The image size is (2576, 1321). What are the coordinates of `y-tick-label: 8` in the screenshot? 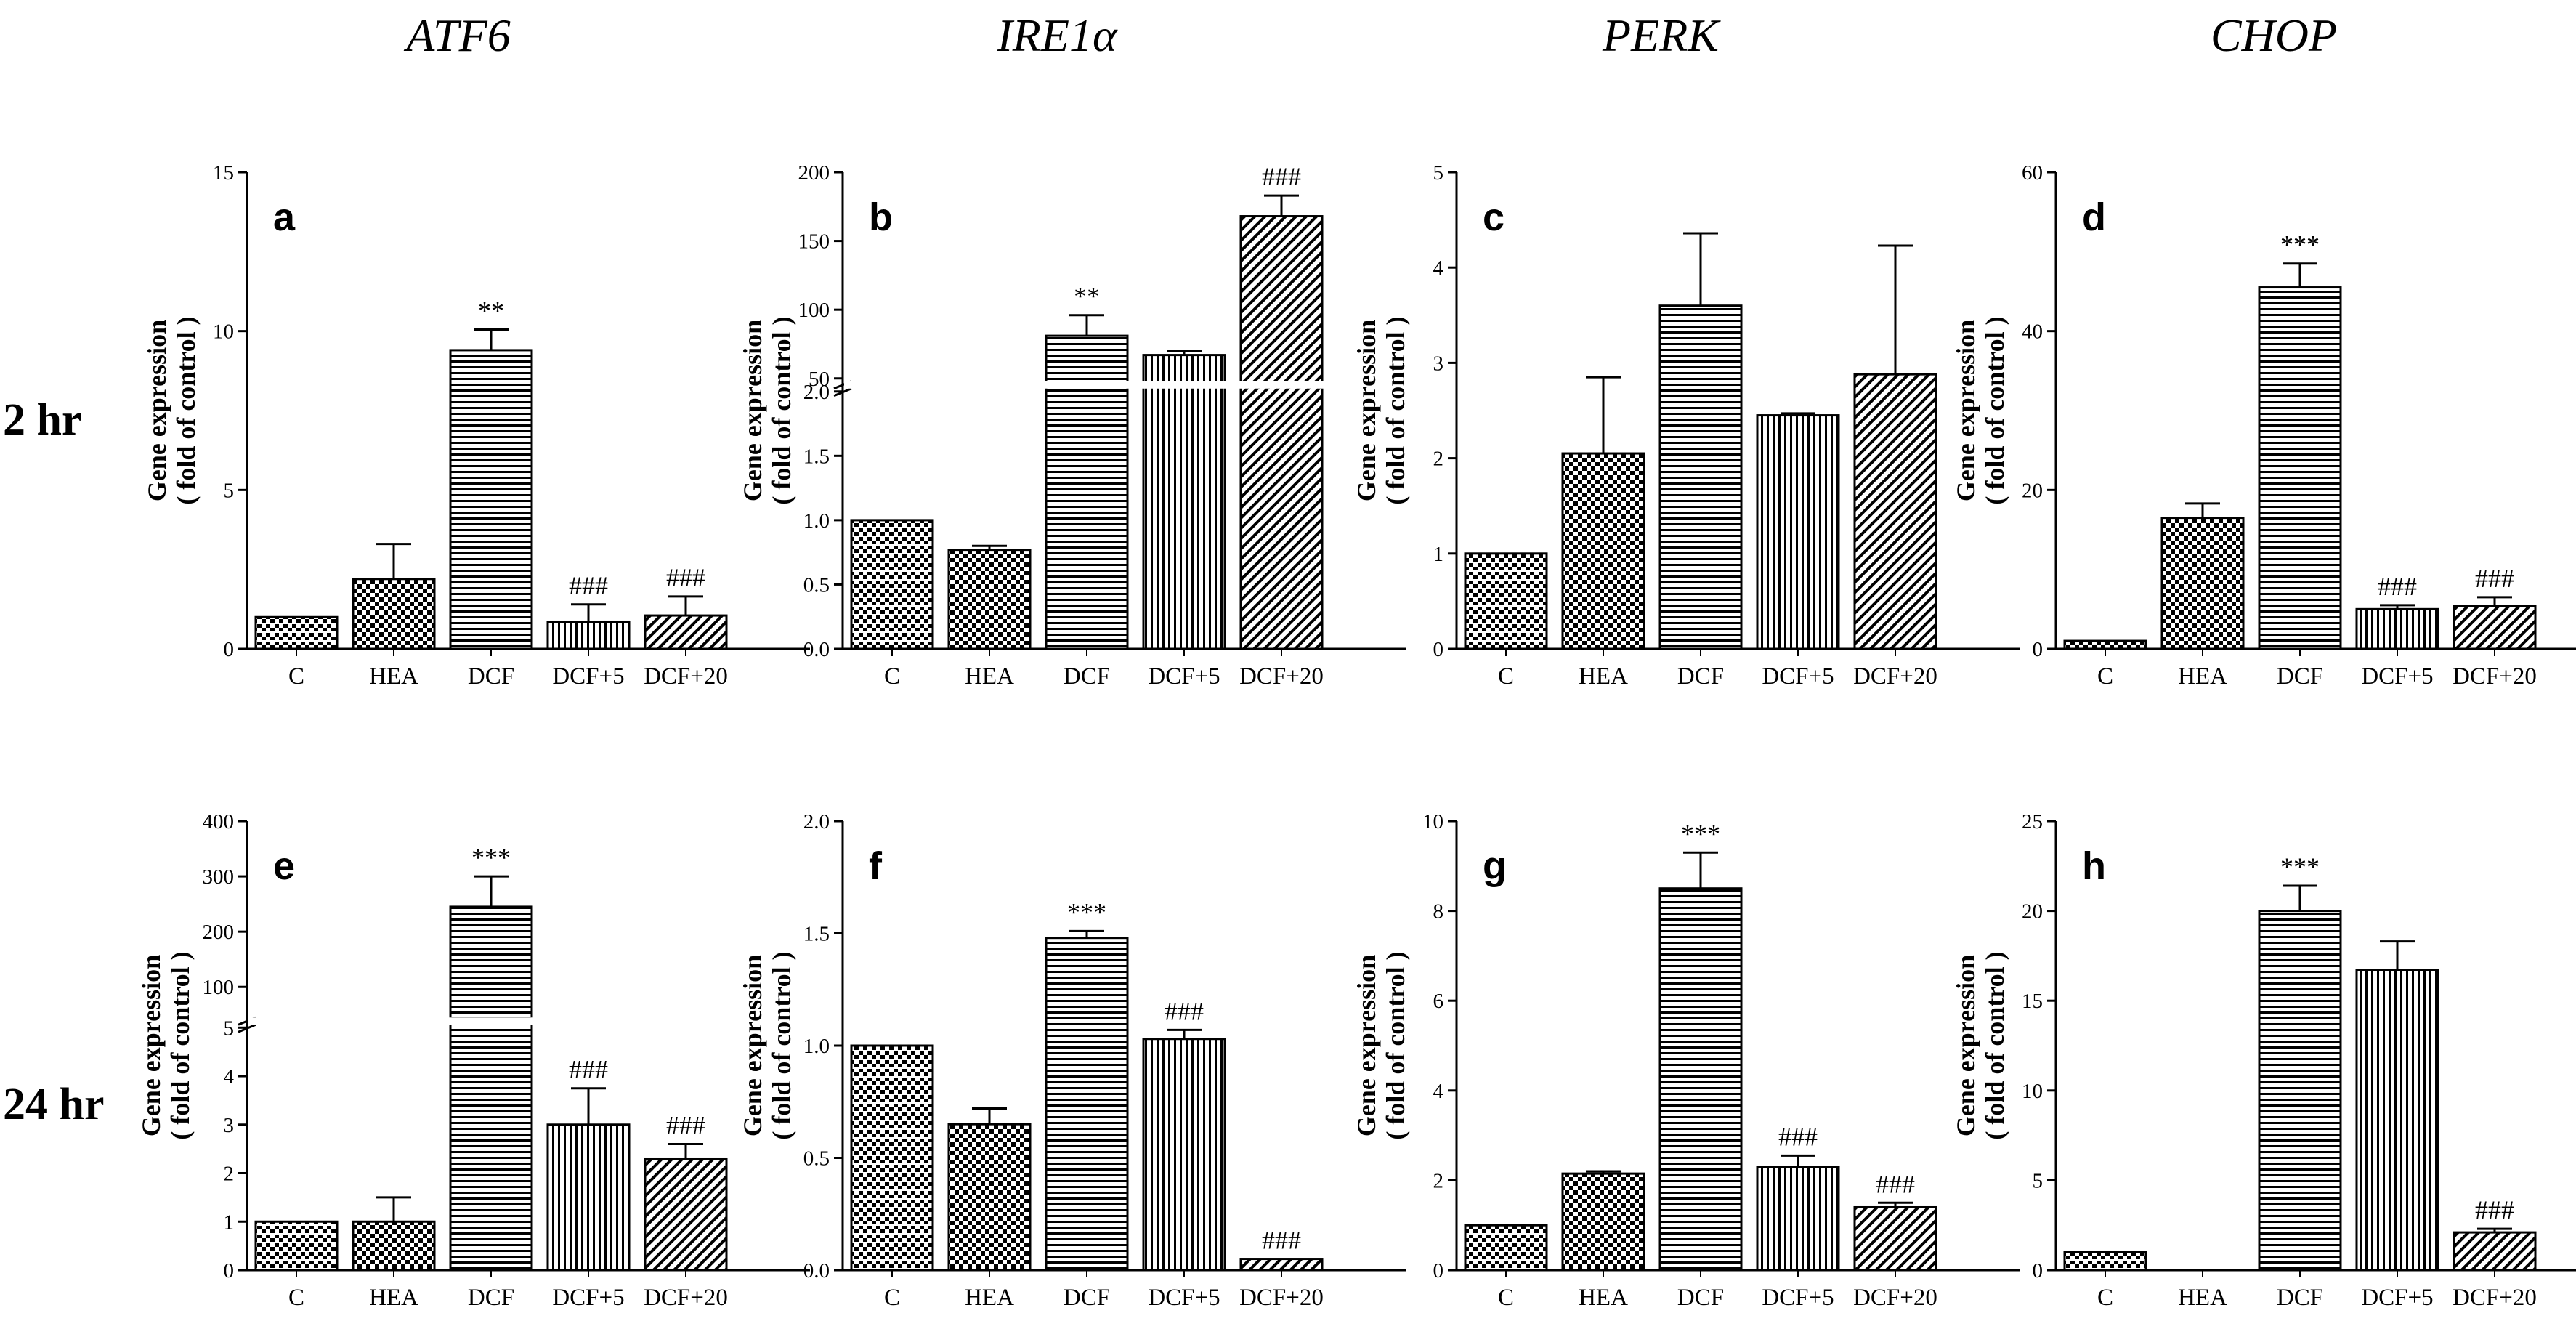 It's located at (1438, 912).